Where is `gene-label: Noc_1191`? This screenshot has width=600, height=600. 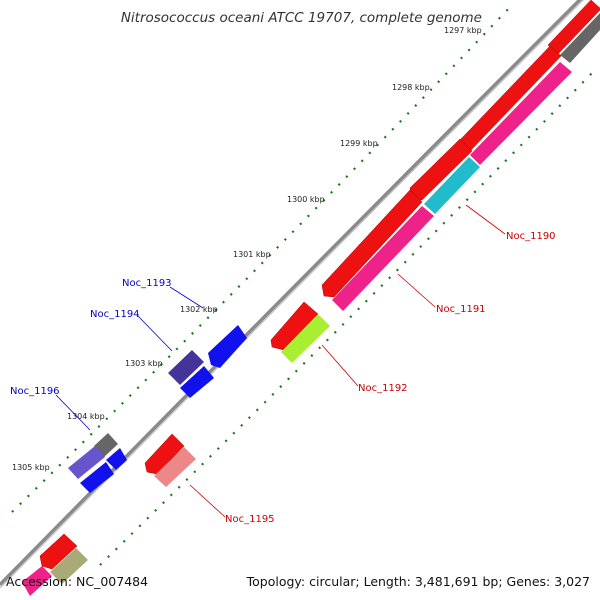 gene-label: Noc_1191 is located at coordinates (461, 309).